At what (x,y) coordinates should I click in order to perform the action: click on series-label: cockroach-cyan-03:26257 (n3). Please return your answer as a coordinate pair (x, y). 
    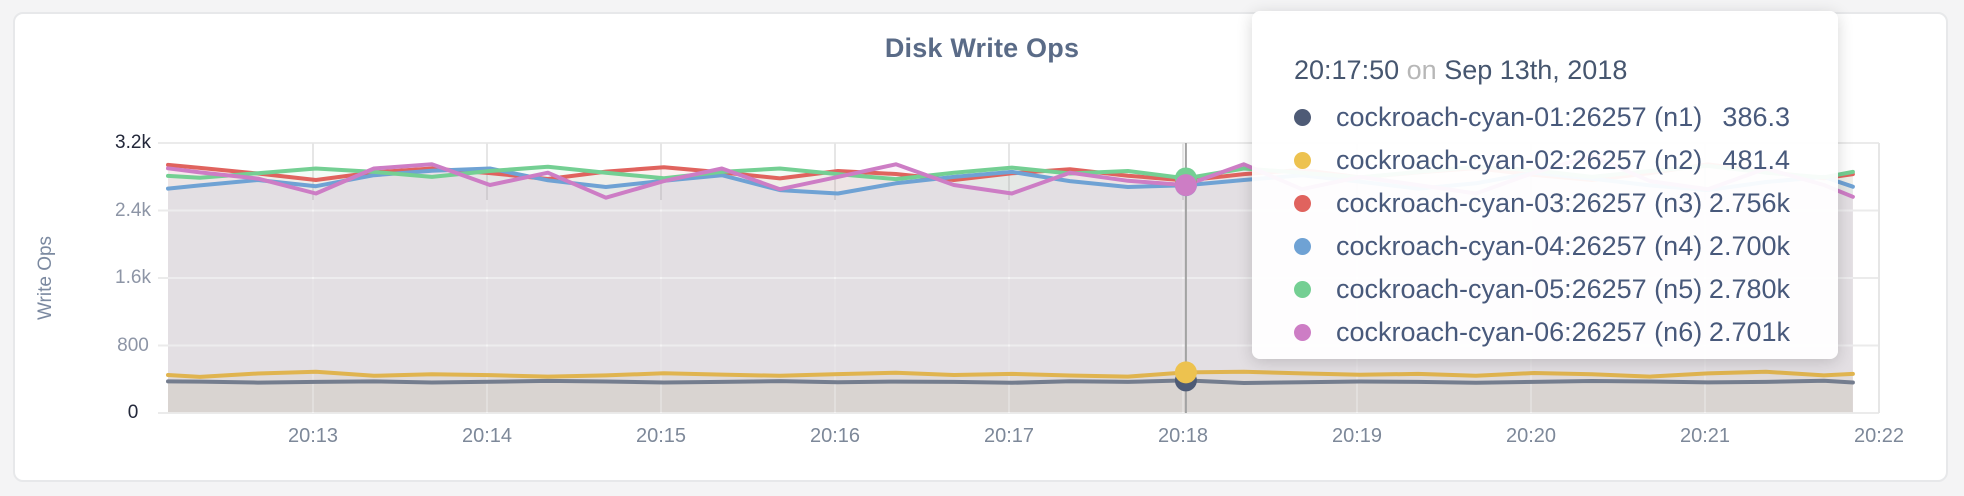
    Looking at the image, I should click on (1519, 203).